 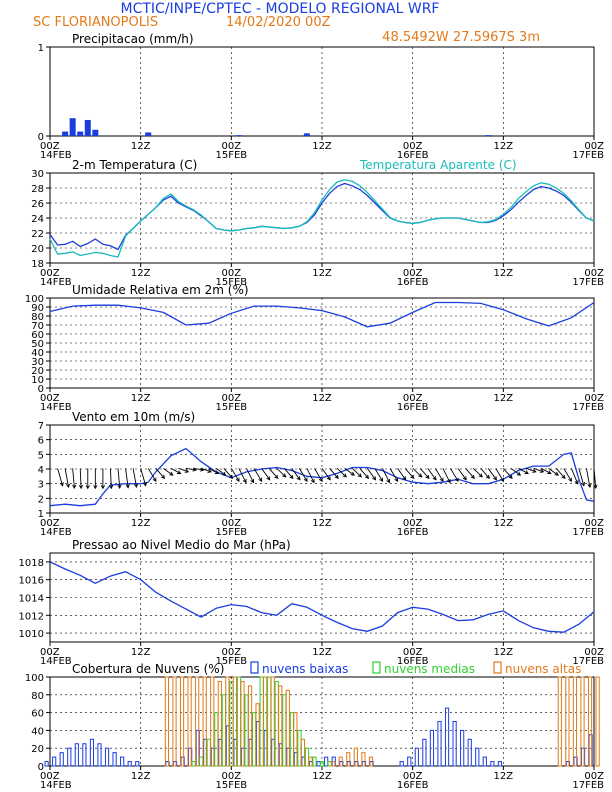 What do you see at coordinates (41, 485) in the screenshot?
I see `wind-ytick-label: 3` at bounding box center [41, 485].